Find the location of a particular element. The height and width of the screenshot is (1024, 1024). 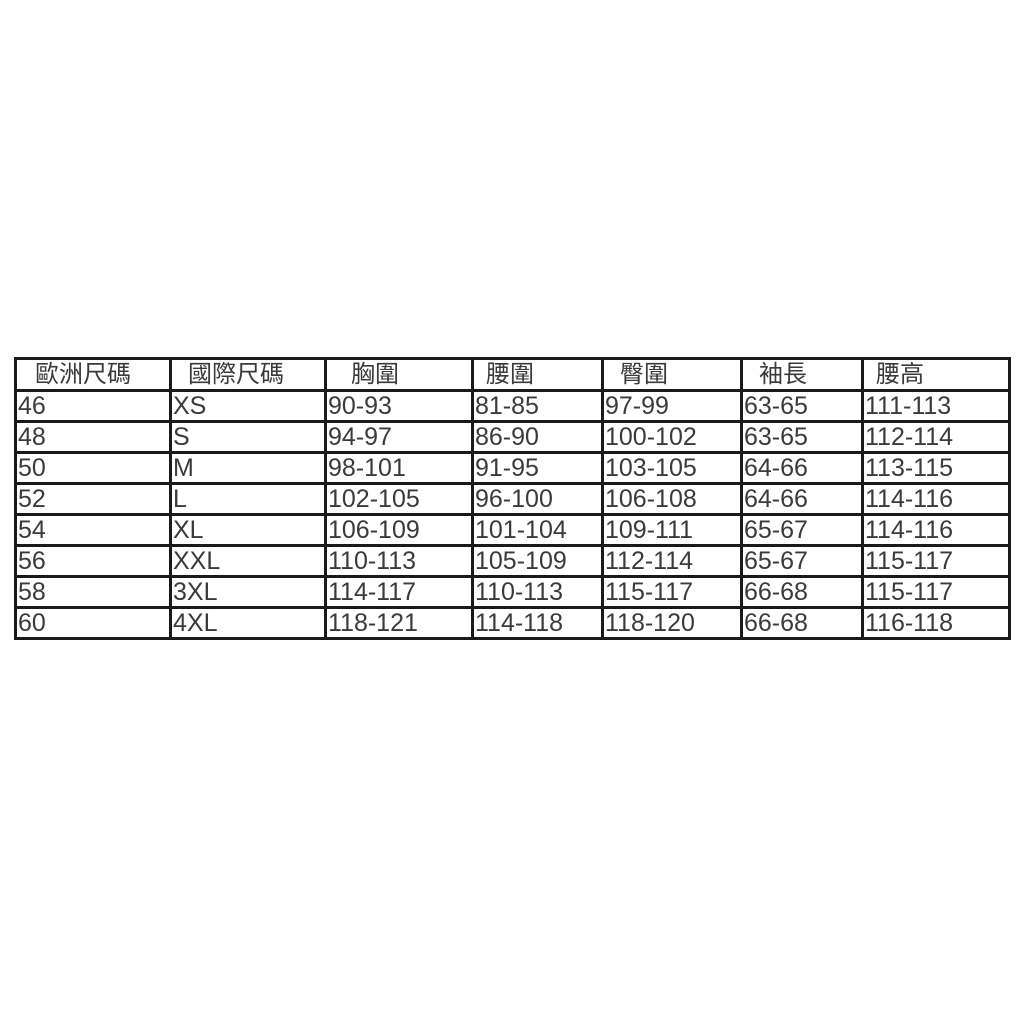

table-row: 50 M 98-101 91-95 103-105 64-66 113-115 is located at coordinates (512, 468).